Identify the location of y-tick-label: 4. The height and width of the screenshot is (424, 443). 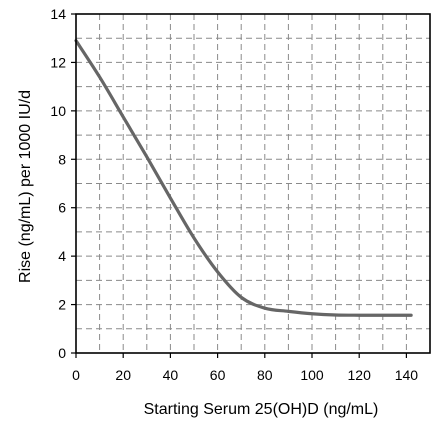
(62, 256).